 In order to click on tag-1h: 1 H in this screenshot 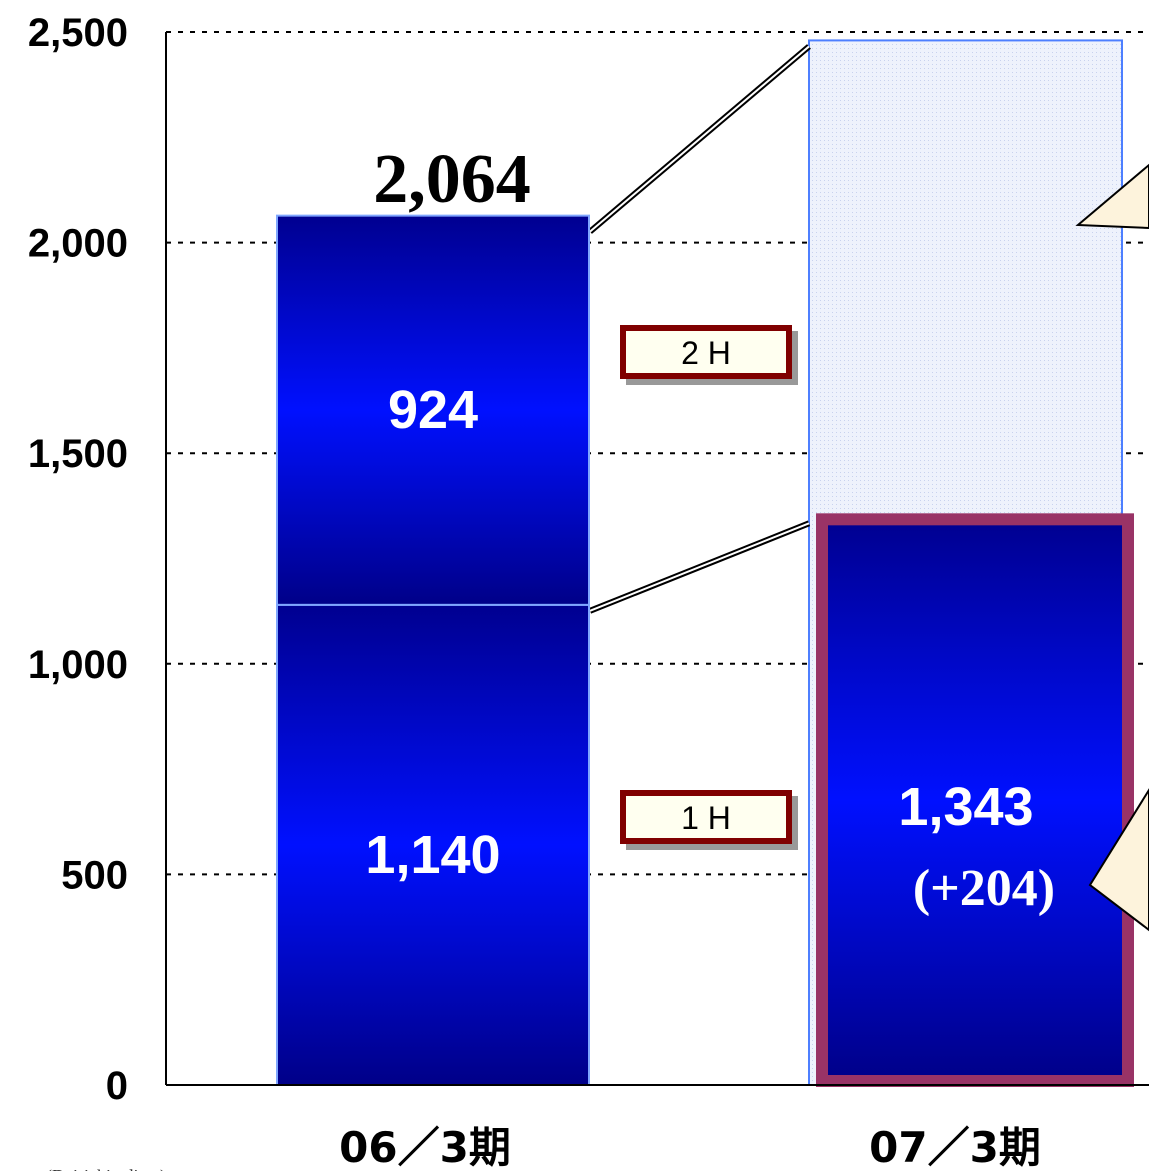, I will do `click(709, 820)`.